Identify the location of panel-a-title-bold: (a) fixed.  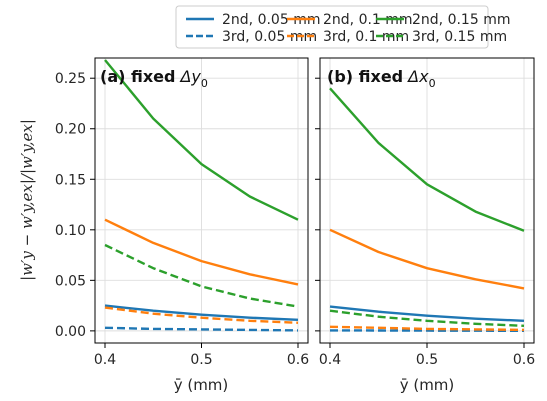
(137, 76).